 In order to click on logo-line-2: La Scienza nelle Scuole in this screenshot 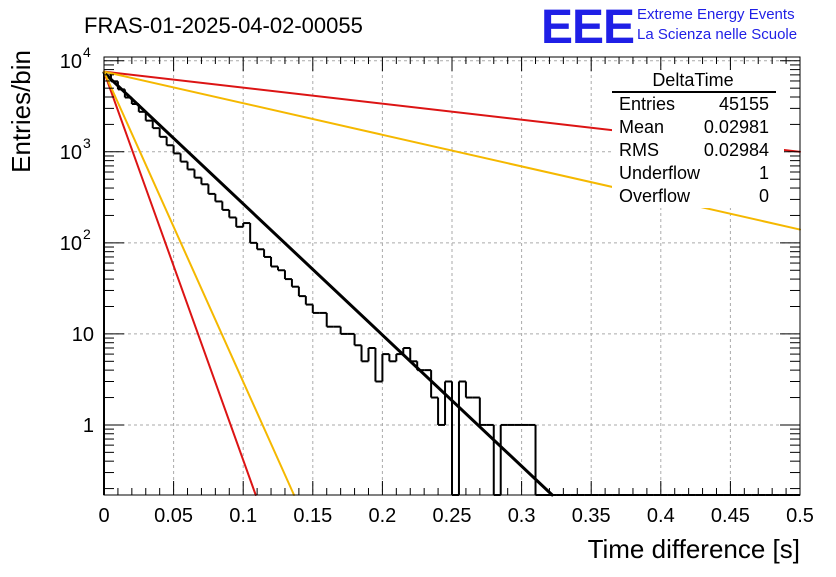, I will do `click(717, 34)`.